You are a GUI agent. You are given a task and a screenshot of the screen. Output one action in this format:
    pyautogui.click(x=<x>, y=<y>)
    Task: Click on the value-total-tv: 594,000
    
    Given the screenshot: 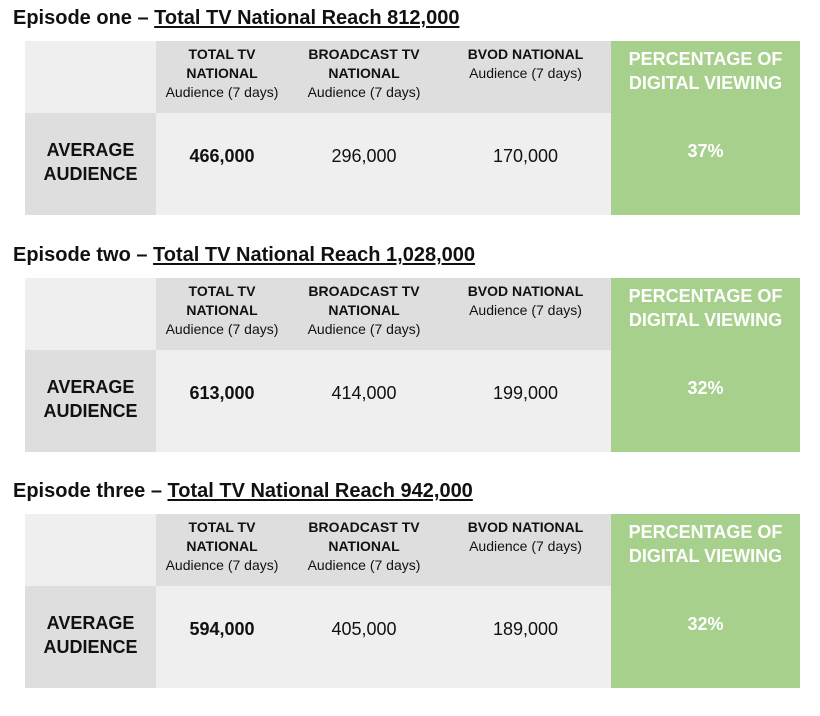 What is the action you would take?
    pyautogui.click(x=222, y=629)
    